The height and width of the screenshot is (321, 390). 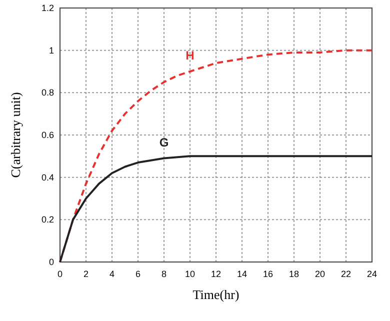 I want to click on x-tick-label: 22, so click(x=346, y=274).